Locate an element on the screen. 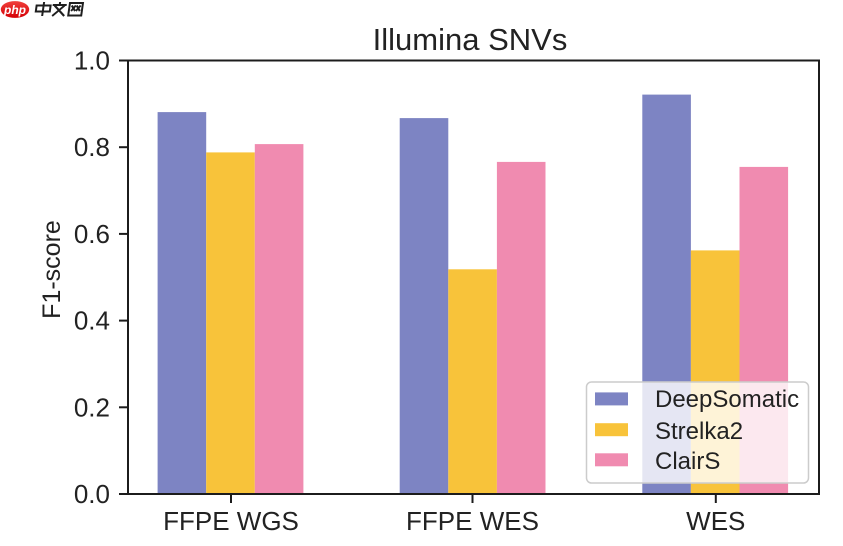 The width and height of the screenshot is (843, 546). svg-text: 0.8 is located at coordinates (92, 147).